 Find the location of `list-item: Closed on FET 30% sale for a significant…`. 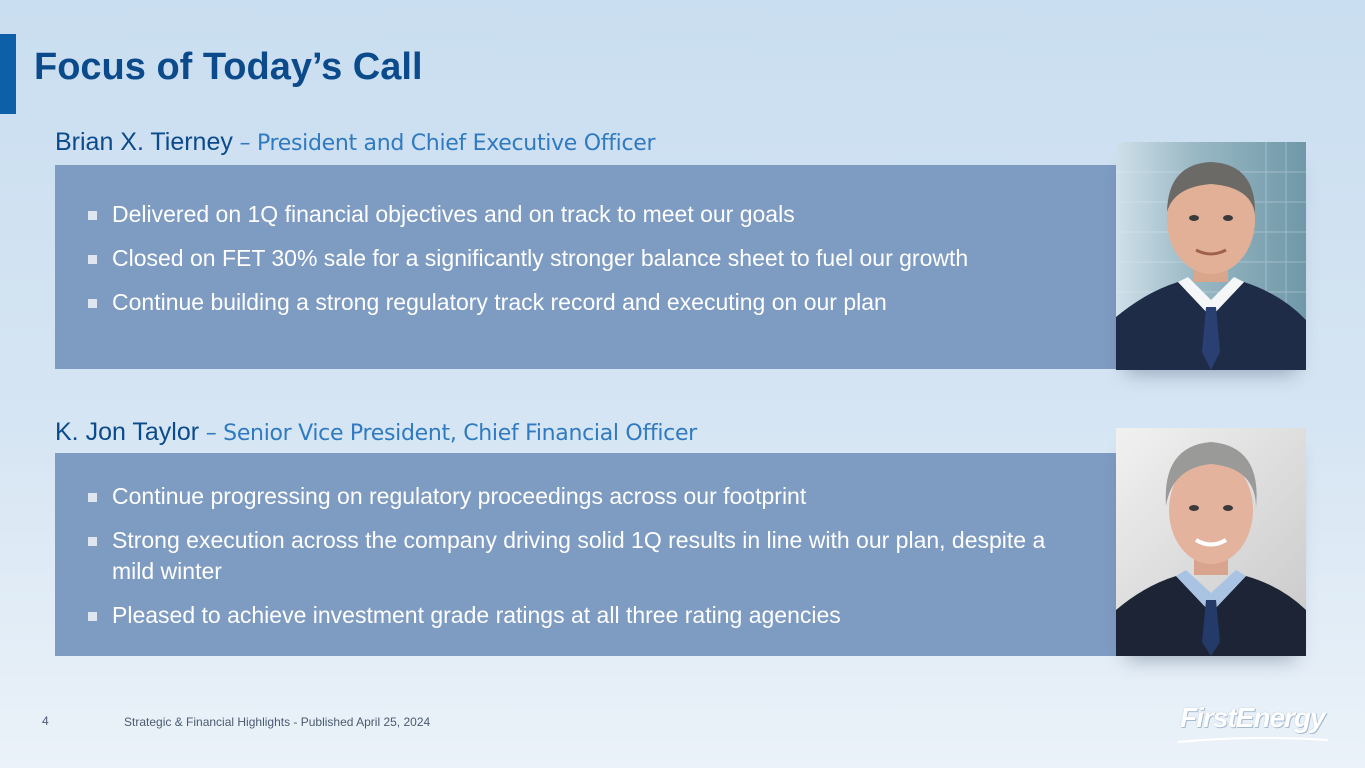

list-item: Closed on FET 30% sale for a significant… is located at coordinates (580, 258).